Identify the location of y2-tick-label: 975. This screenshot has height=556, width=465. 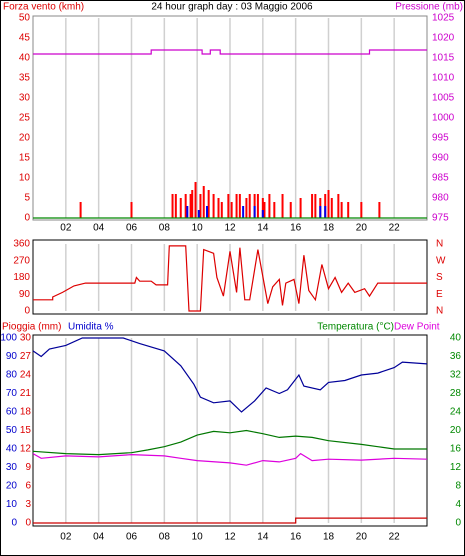
(440, 218).